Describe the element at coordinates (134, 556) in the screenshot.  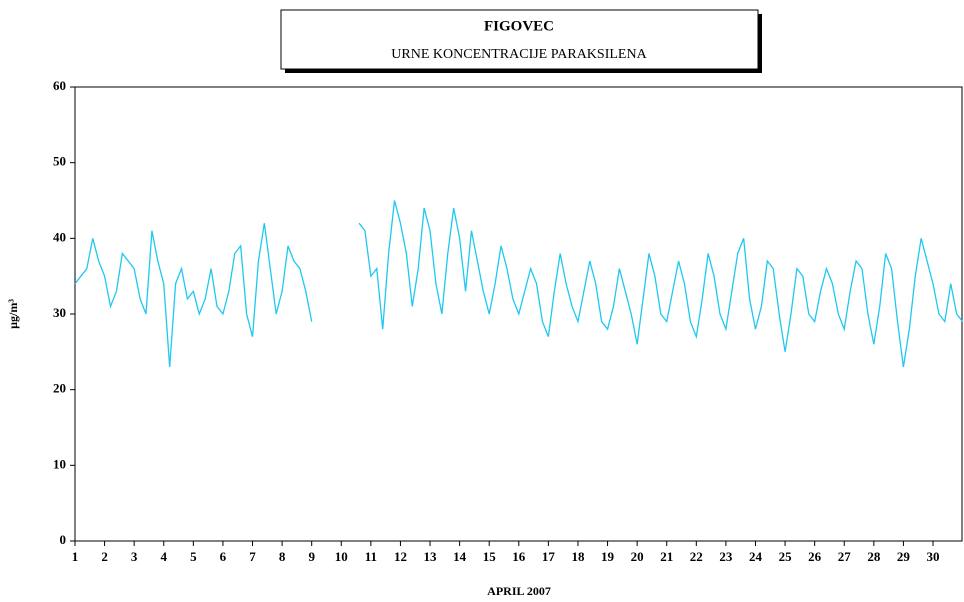
I see `x-tick-label: 3` at that location.